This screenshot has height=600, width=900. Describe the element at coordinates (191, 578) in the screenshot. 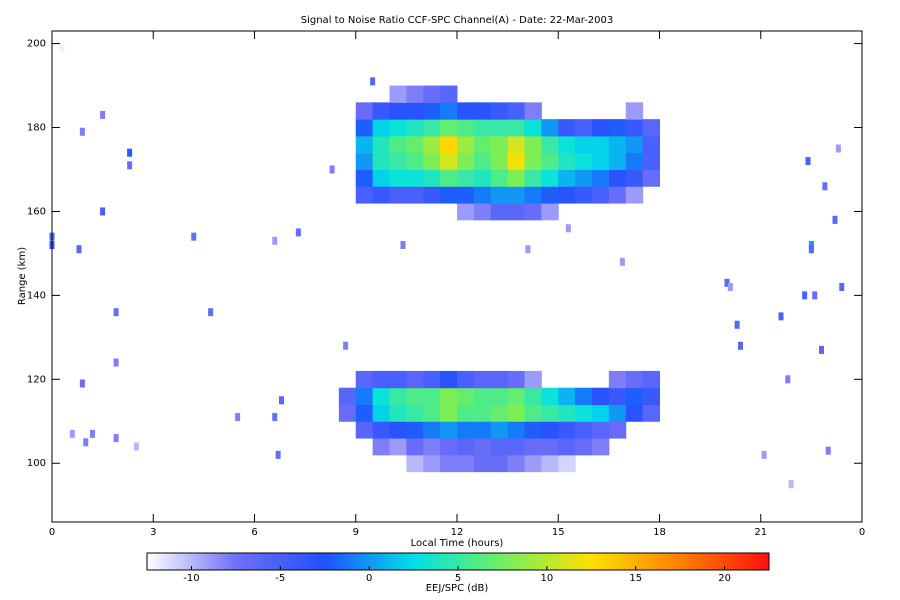

I see `colorbar-tick-label: -10` at that location.